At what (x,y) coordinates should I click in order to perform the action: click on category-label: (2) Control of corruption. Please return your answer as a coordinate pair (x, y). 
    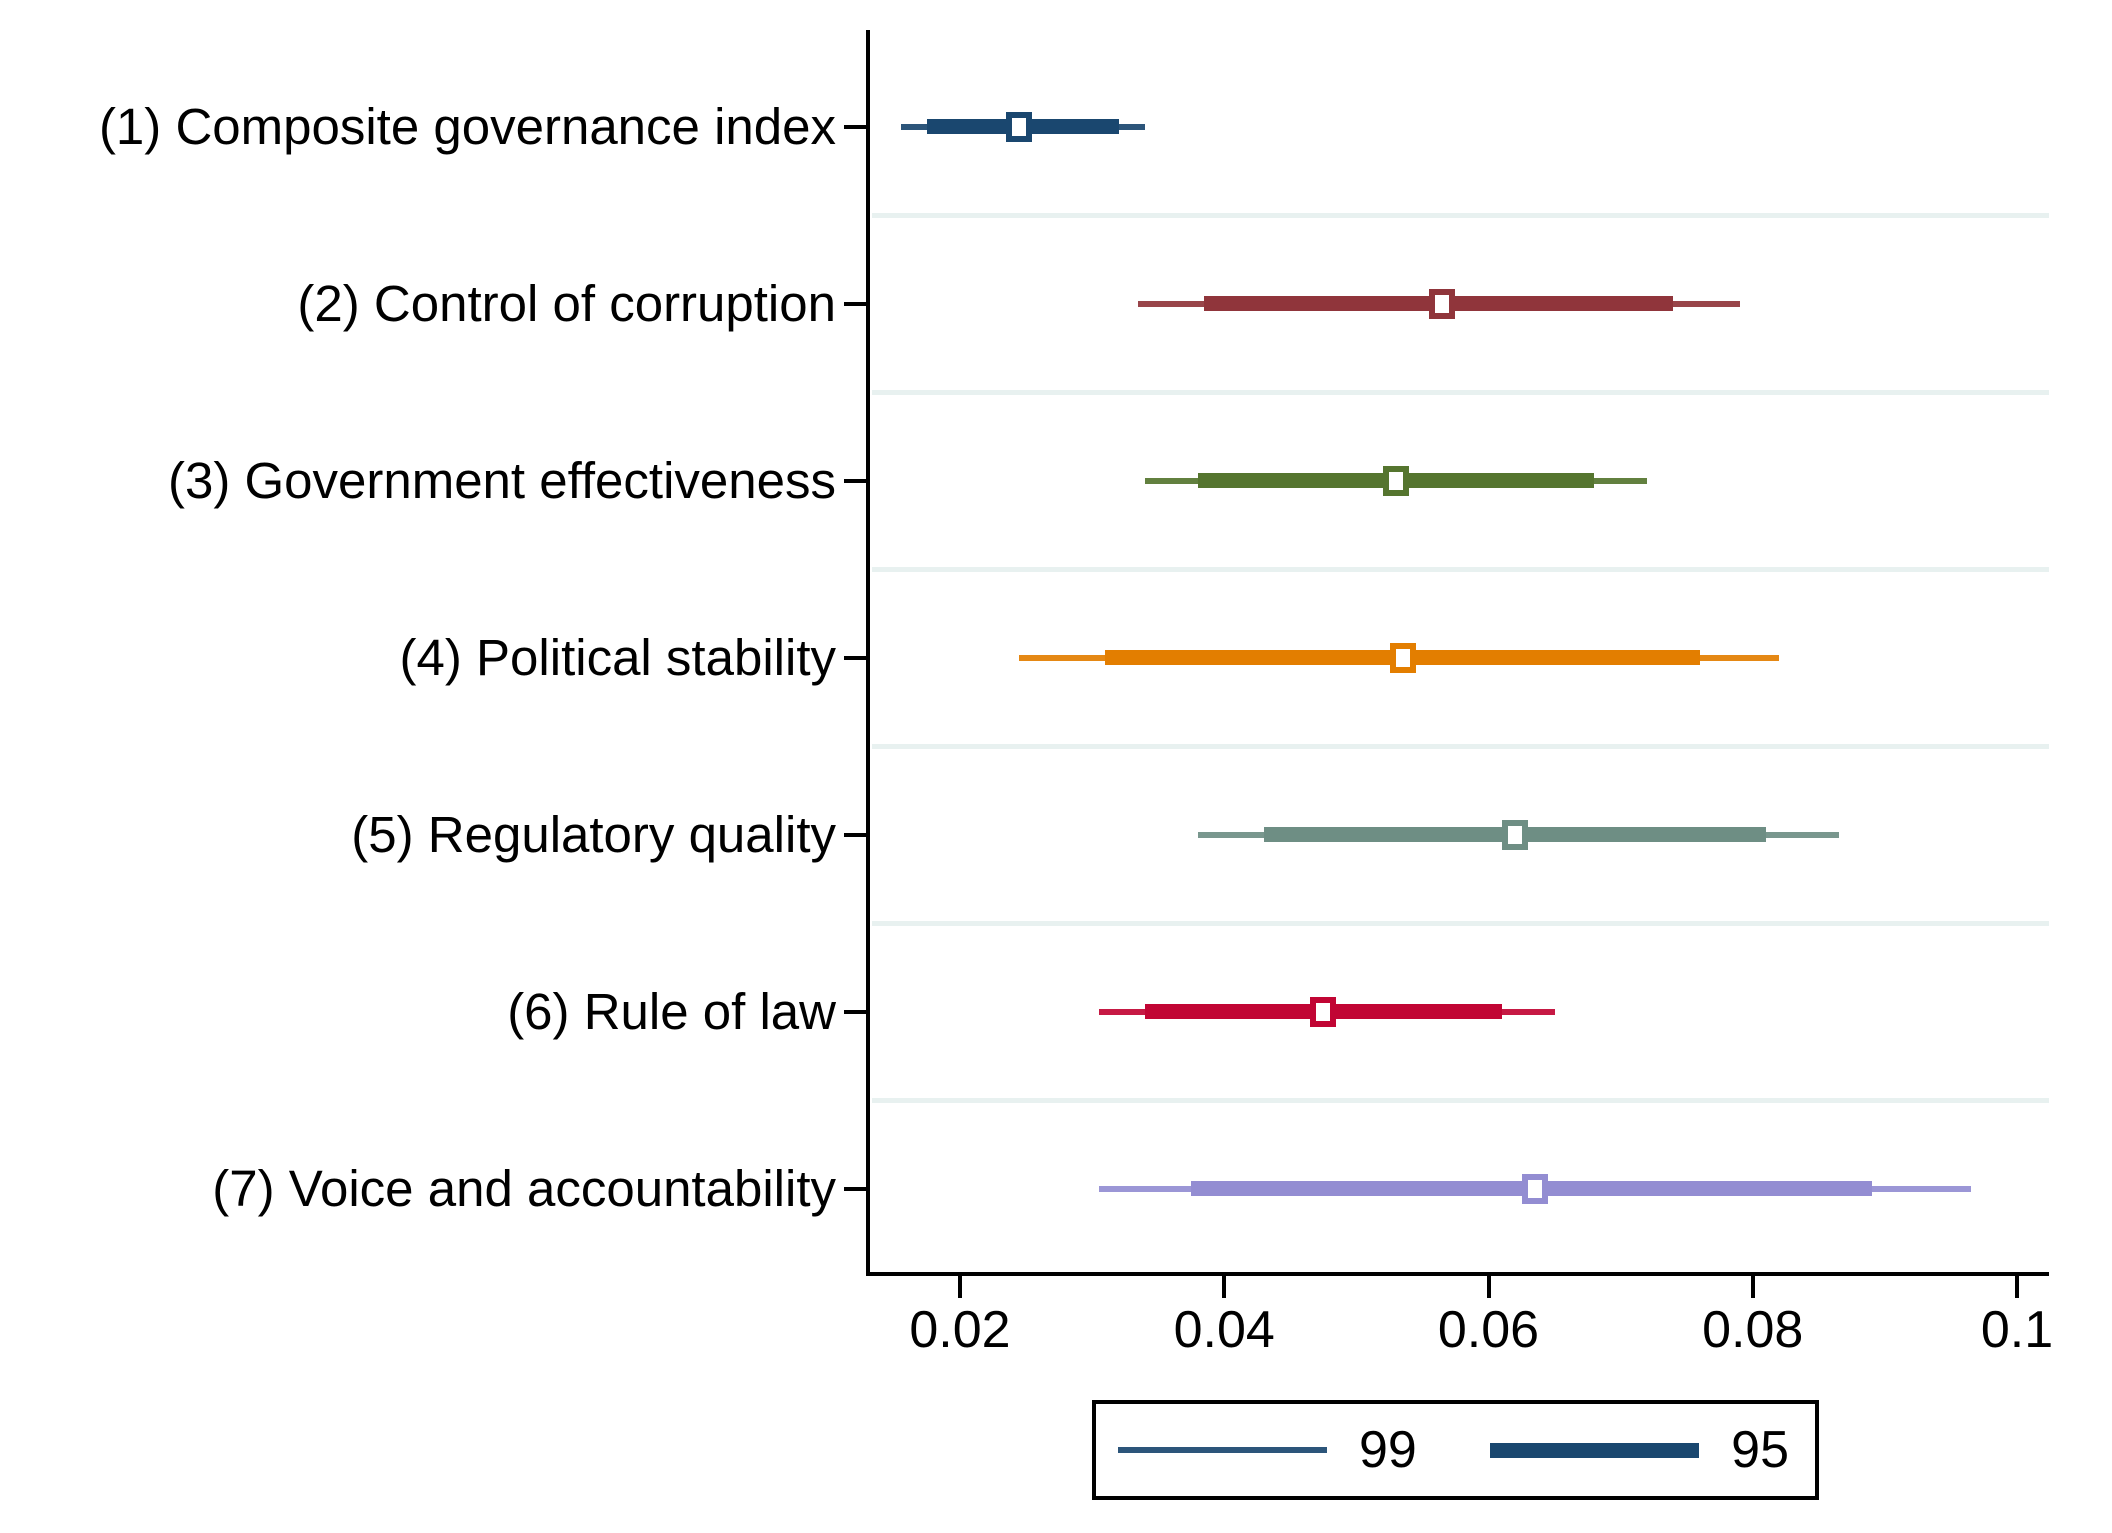
    Looking at the image, I should click on (566, 303).